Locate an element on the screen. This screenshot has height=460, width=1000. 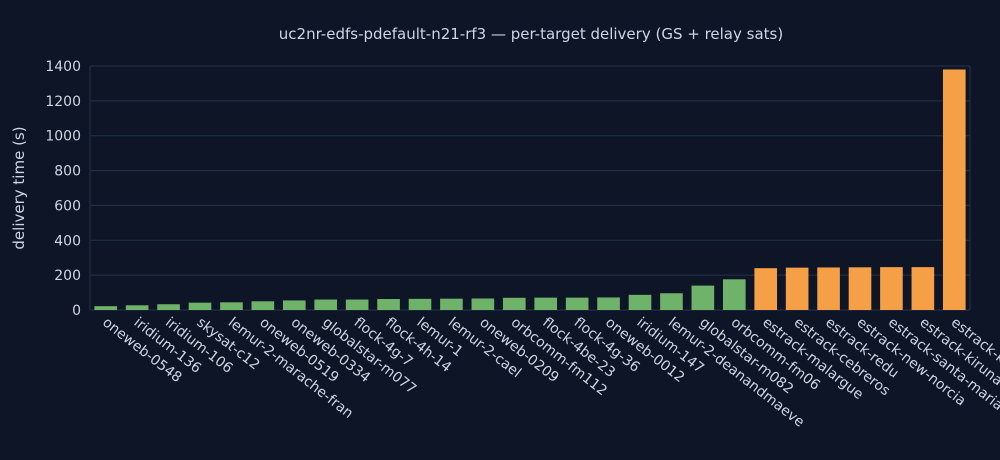
bar-estrack-santa-maria is located at coordinates (891, 288).